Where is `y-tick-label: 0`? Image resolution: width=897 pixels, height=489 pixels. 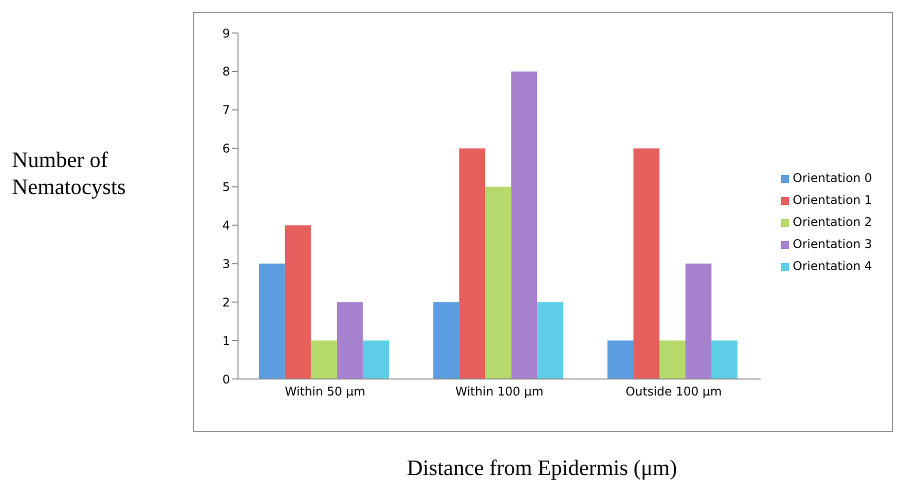
y-tick-label: 0 is located at coordinates (226, 379).